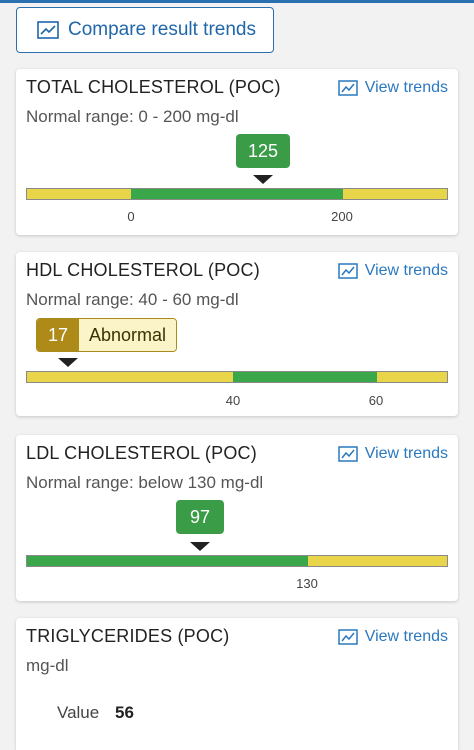 The width and height of the screenshot is (474, 750). I want to click on normal-range-text: Normal range: below 130 mg-dl, so click(145, 482).